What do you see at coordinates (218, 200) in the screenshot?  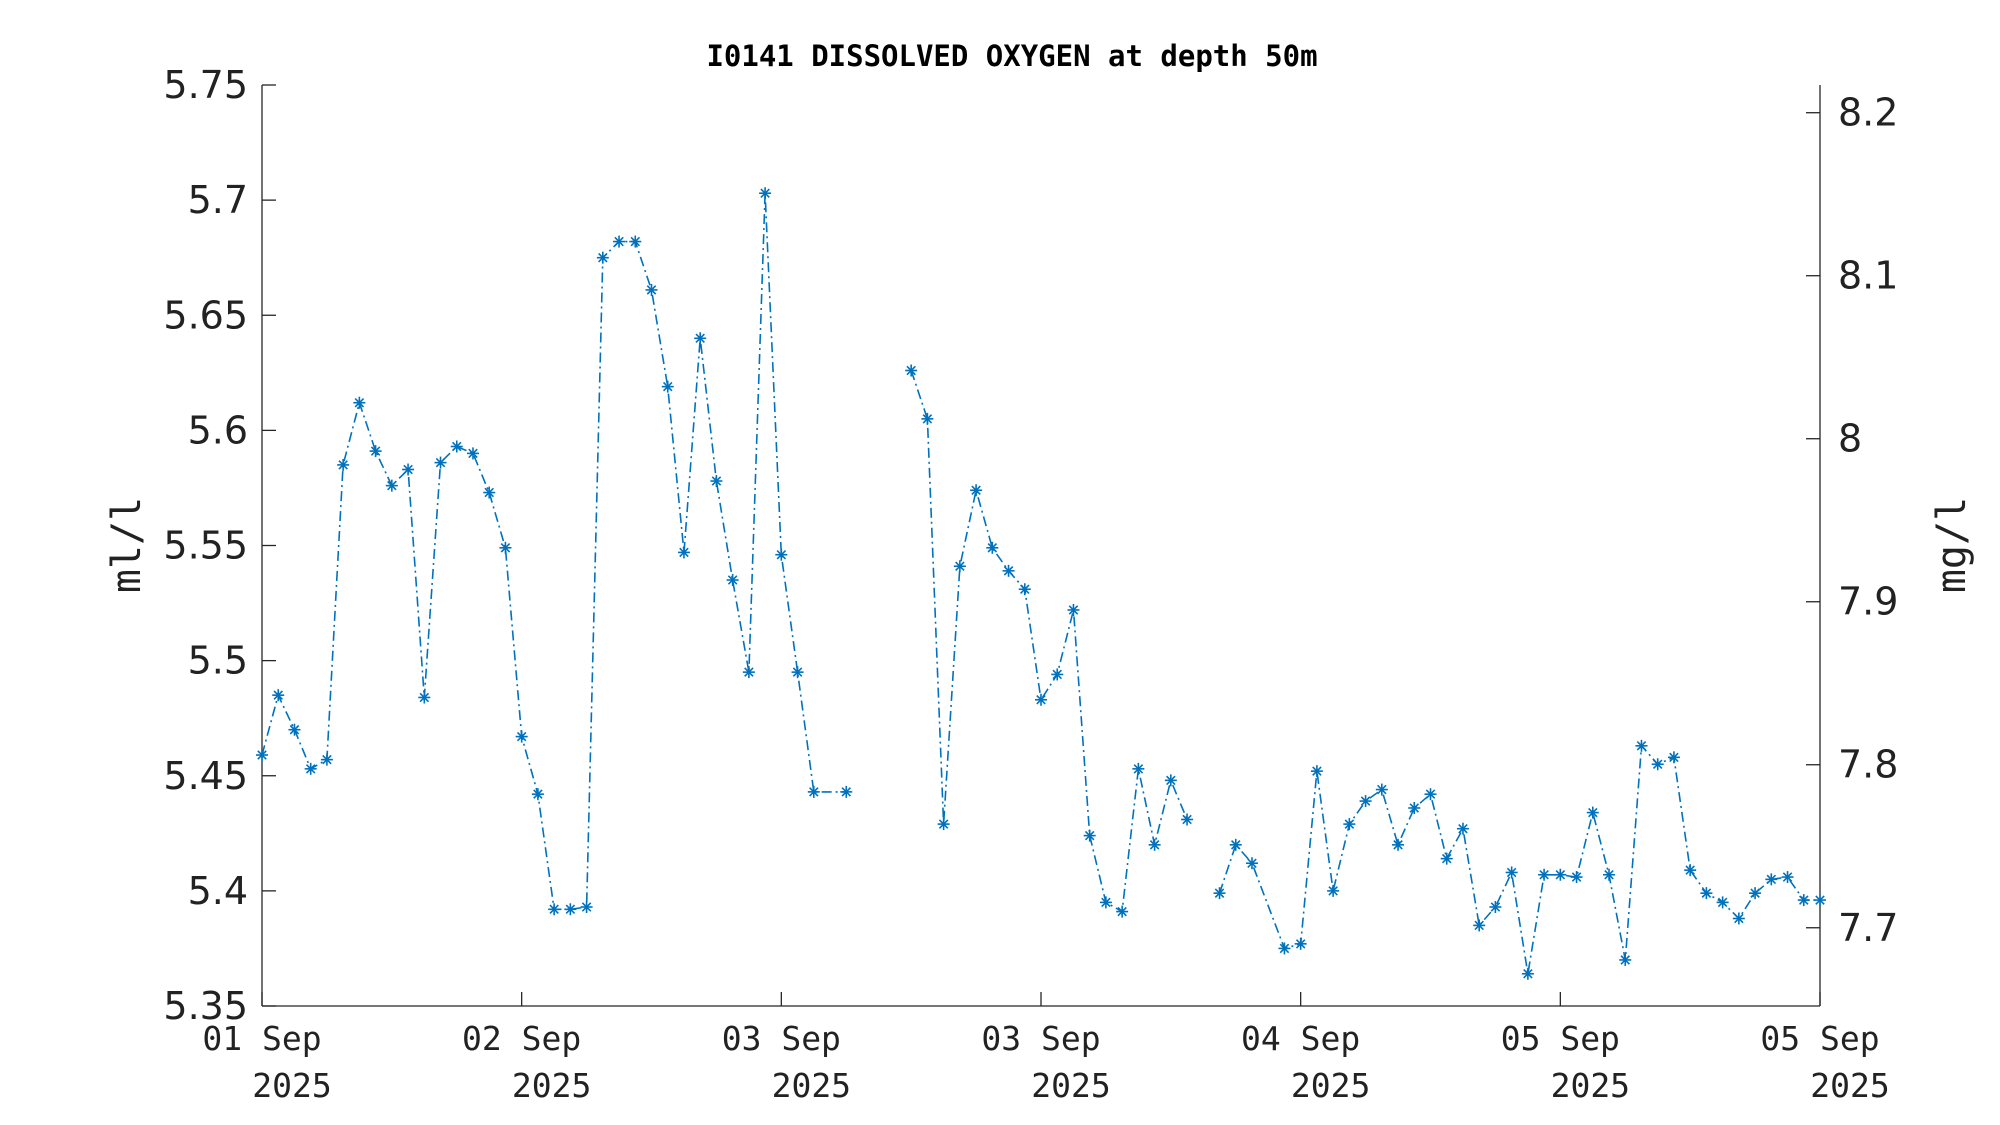 I see `y-tick-label: 5.7` at bounding box center [218, 200].